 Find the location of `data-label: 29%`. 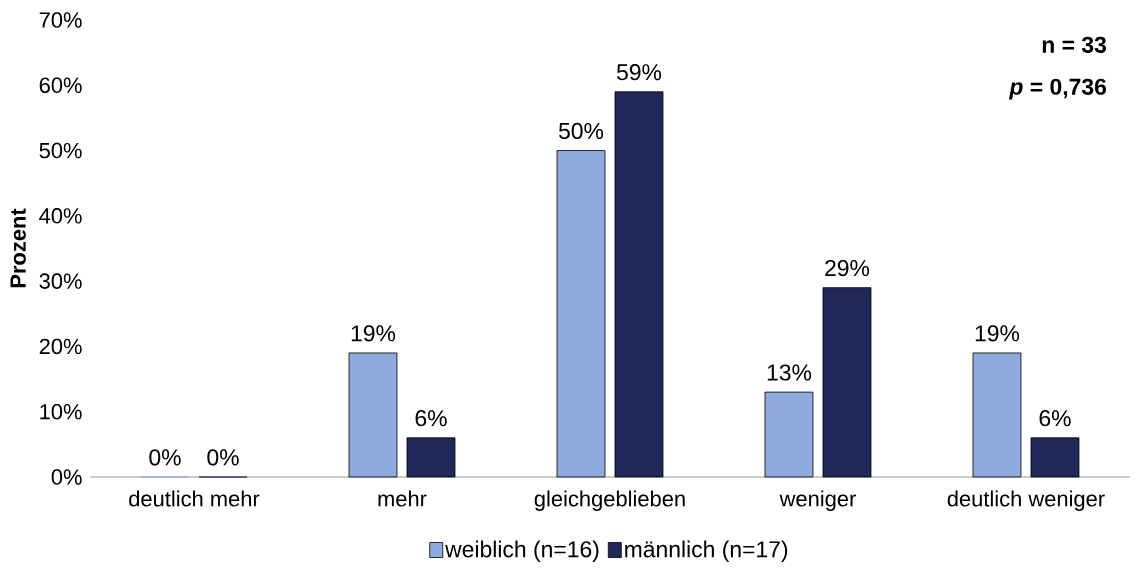

data-label: 29% is located at coordinates (847, 268).